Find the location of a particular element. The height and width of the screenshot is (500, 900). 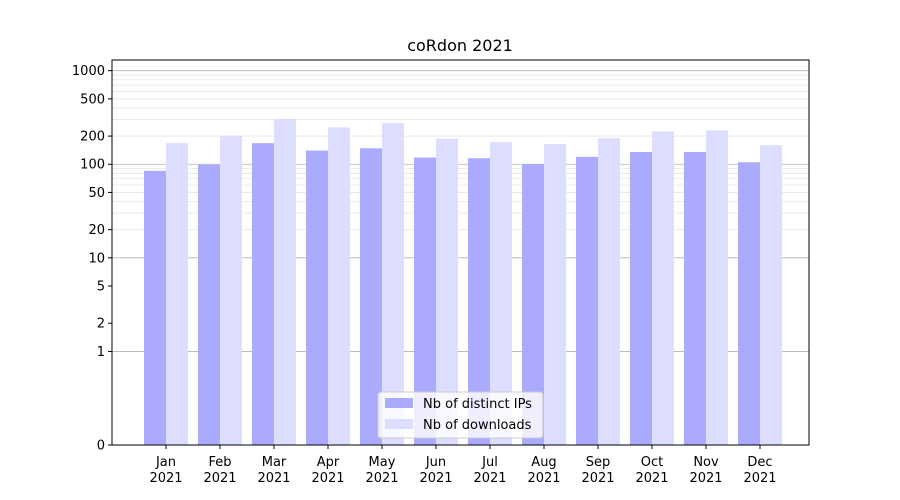

x-tick-label-month: Jan is located at coordinates (165, 462).